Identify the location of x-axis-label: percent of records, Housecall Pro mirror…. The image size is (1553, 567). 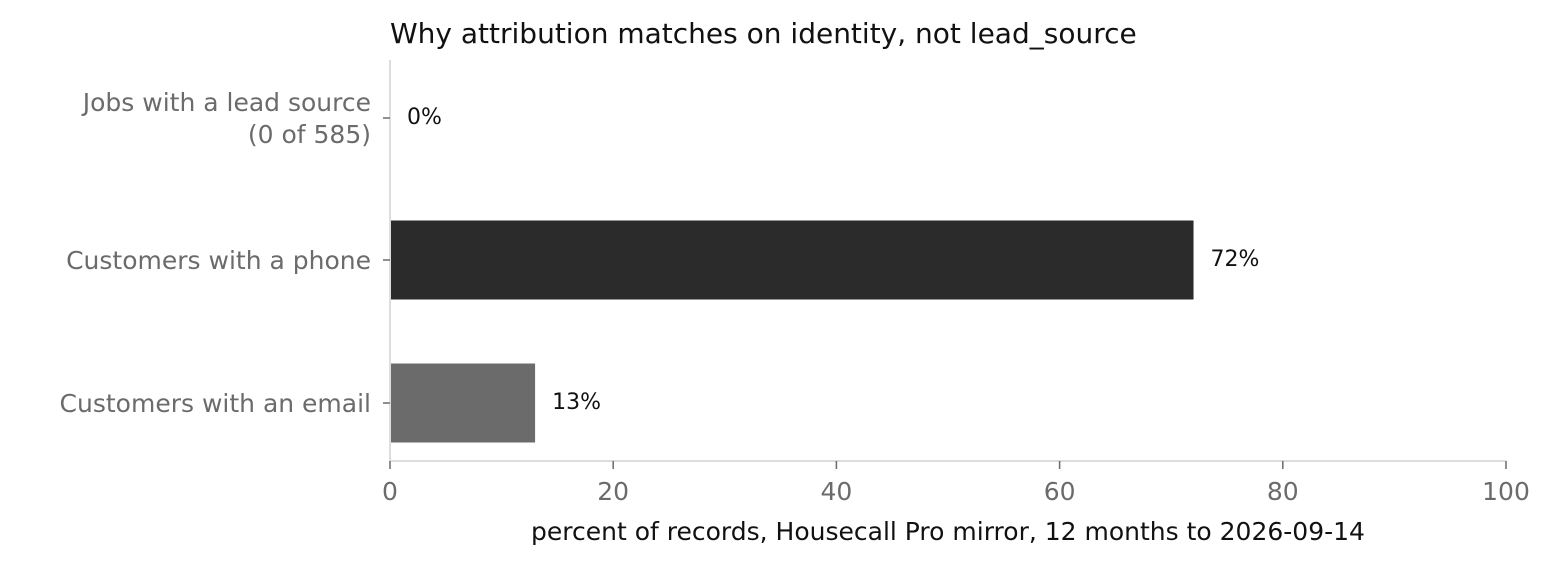
(948, 531).